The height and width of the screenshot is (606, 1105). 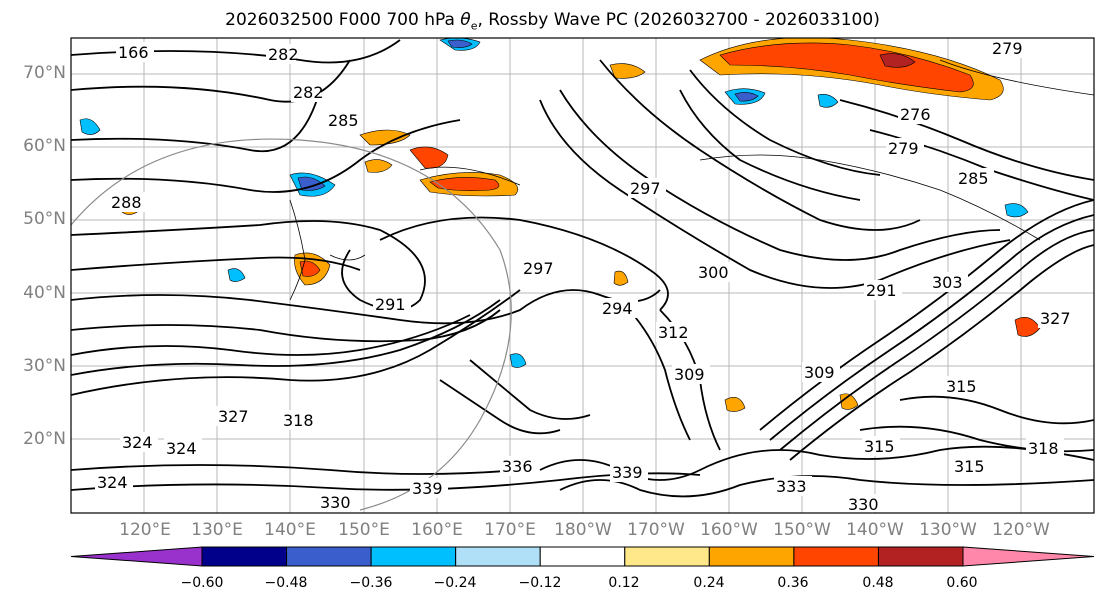 I want to click on lon-label: 130°W, so click(x=948, y=530).